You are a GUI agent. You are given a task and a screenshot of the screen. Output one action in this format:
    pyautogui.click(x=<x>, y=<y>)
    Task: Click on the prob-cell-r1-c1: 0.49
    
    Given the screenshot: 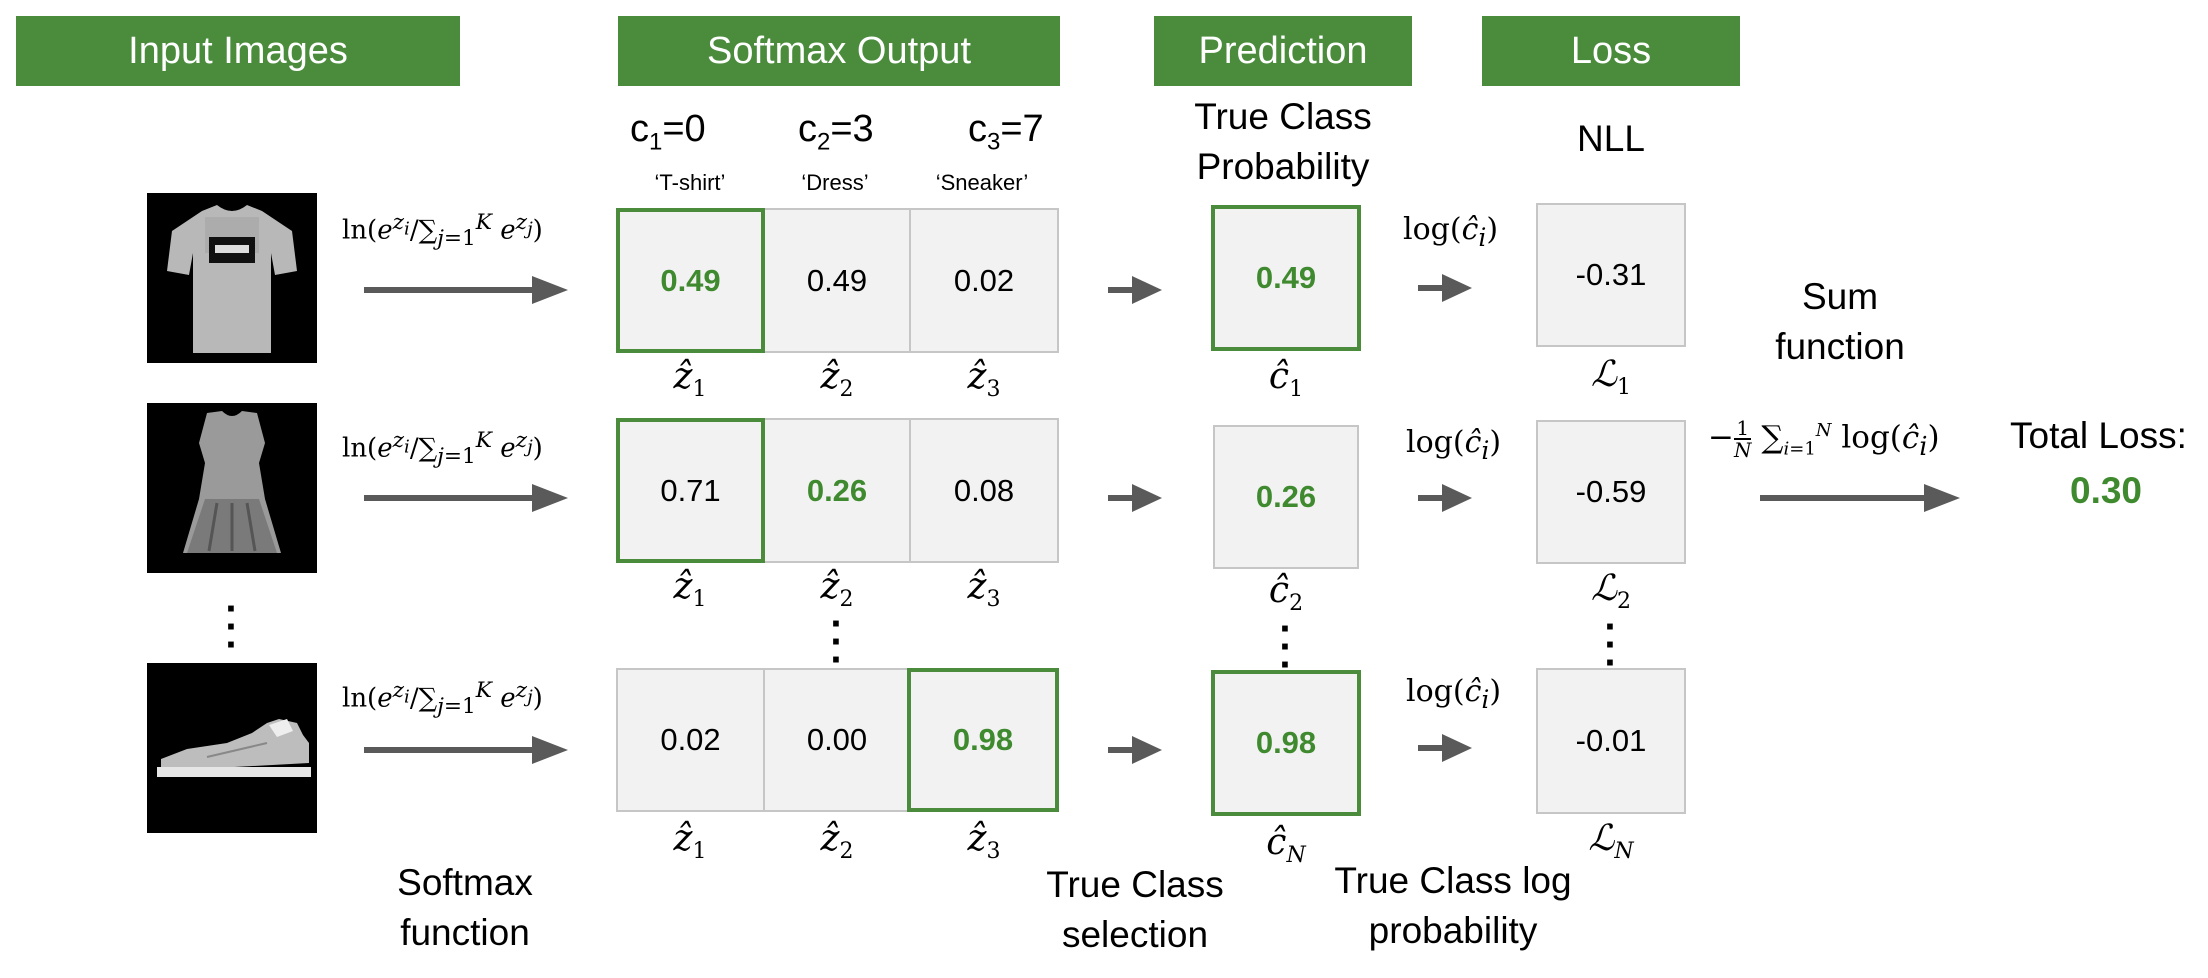 What is the action you would take?
    pyautogui.click(x=690, y=280)
    